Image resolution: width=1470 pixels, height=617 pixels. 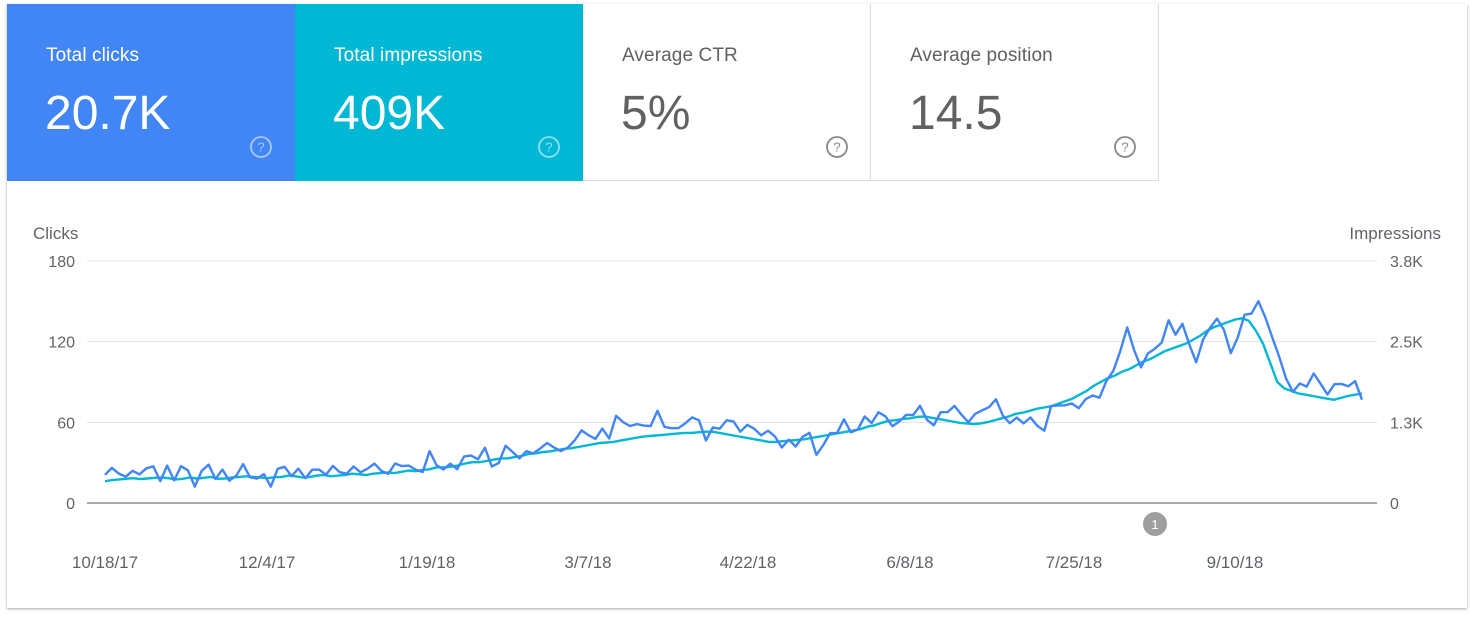 I want to click on metric-value: 409K, so click(x=389, y=113).